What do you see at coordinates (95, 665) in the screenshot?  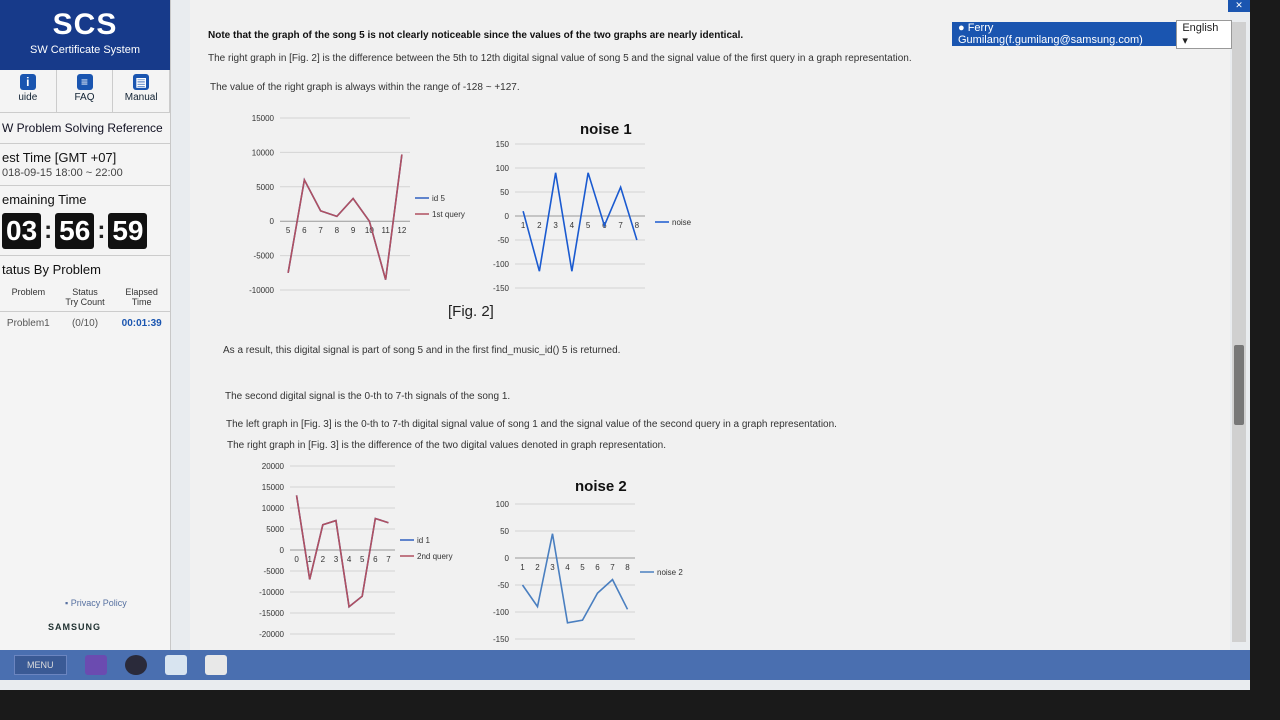 I see `visual-studio-icon` at bounding box center [95, 665].